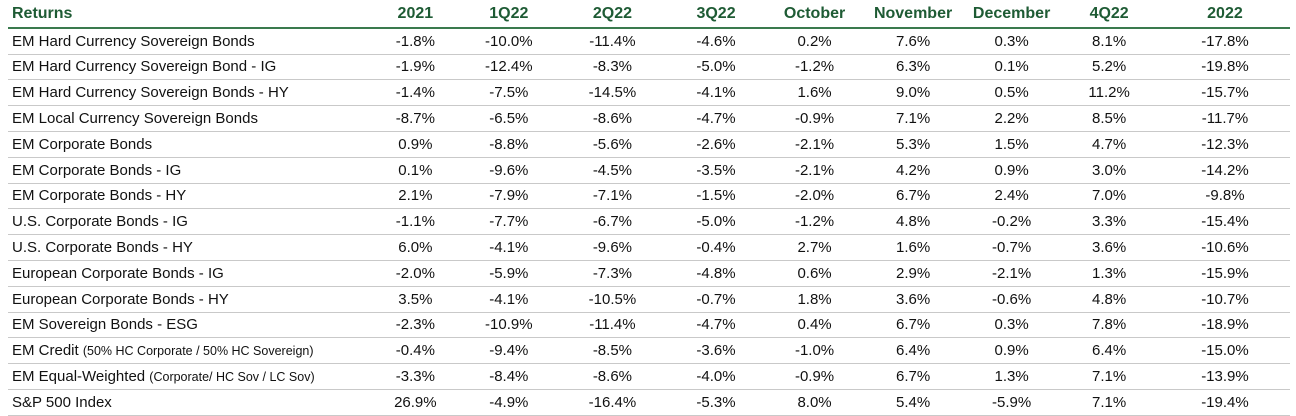 Image resolution: width=1296 pixels, height=416 pixels. I want to click on value-cell: -15.9%, so click(1224, 273).